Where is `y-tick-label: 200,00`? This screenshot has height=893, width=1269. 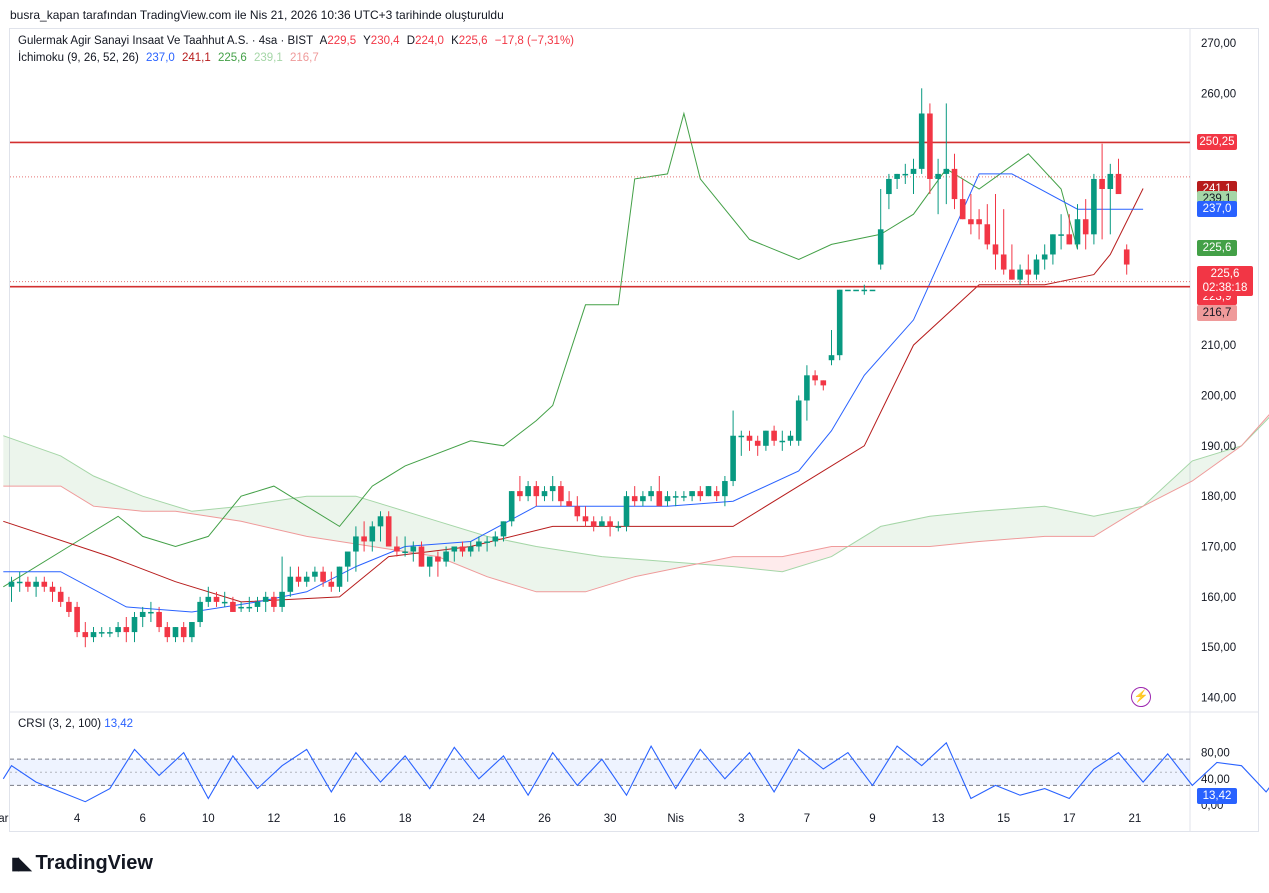 y-tick-label: 200,00 is located at coordinates (1218, 396).